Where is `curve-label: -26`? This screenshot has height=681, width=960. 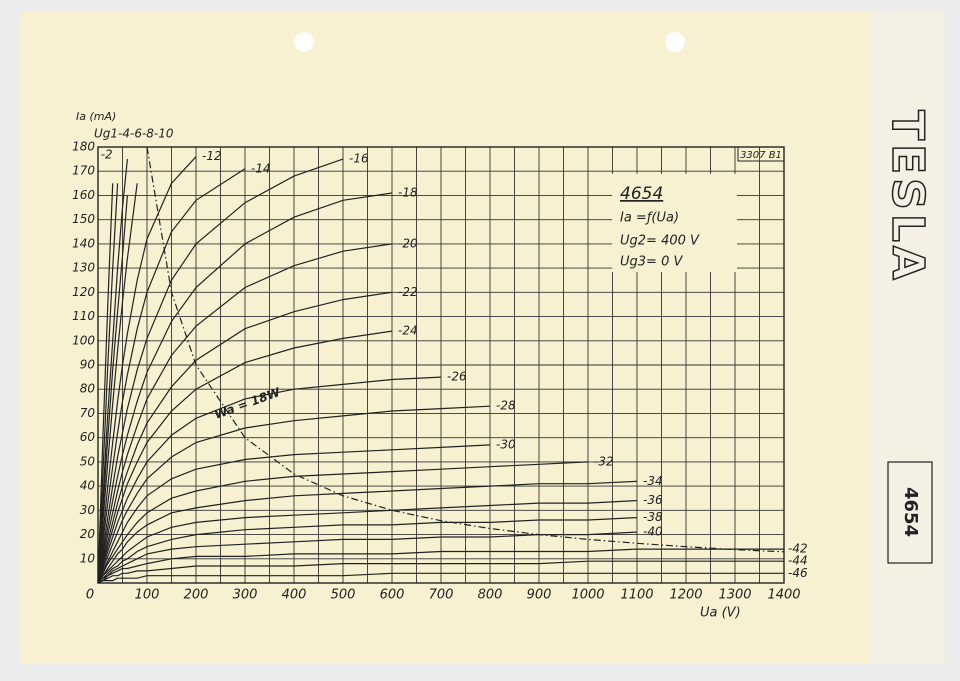 curve-label: -26 is located at coordinates (457, 377).